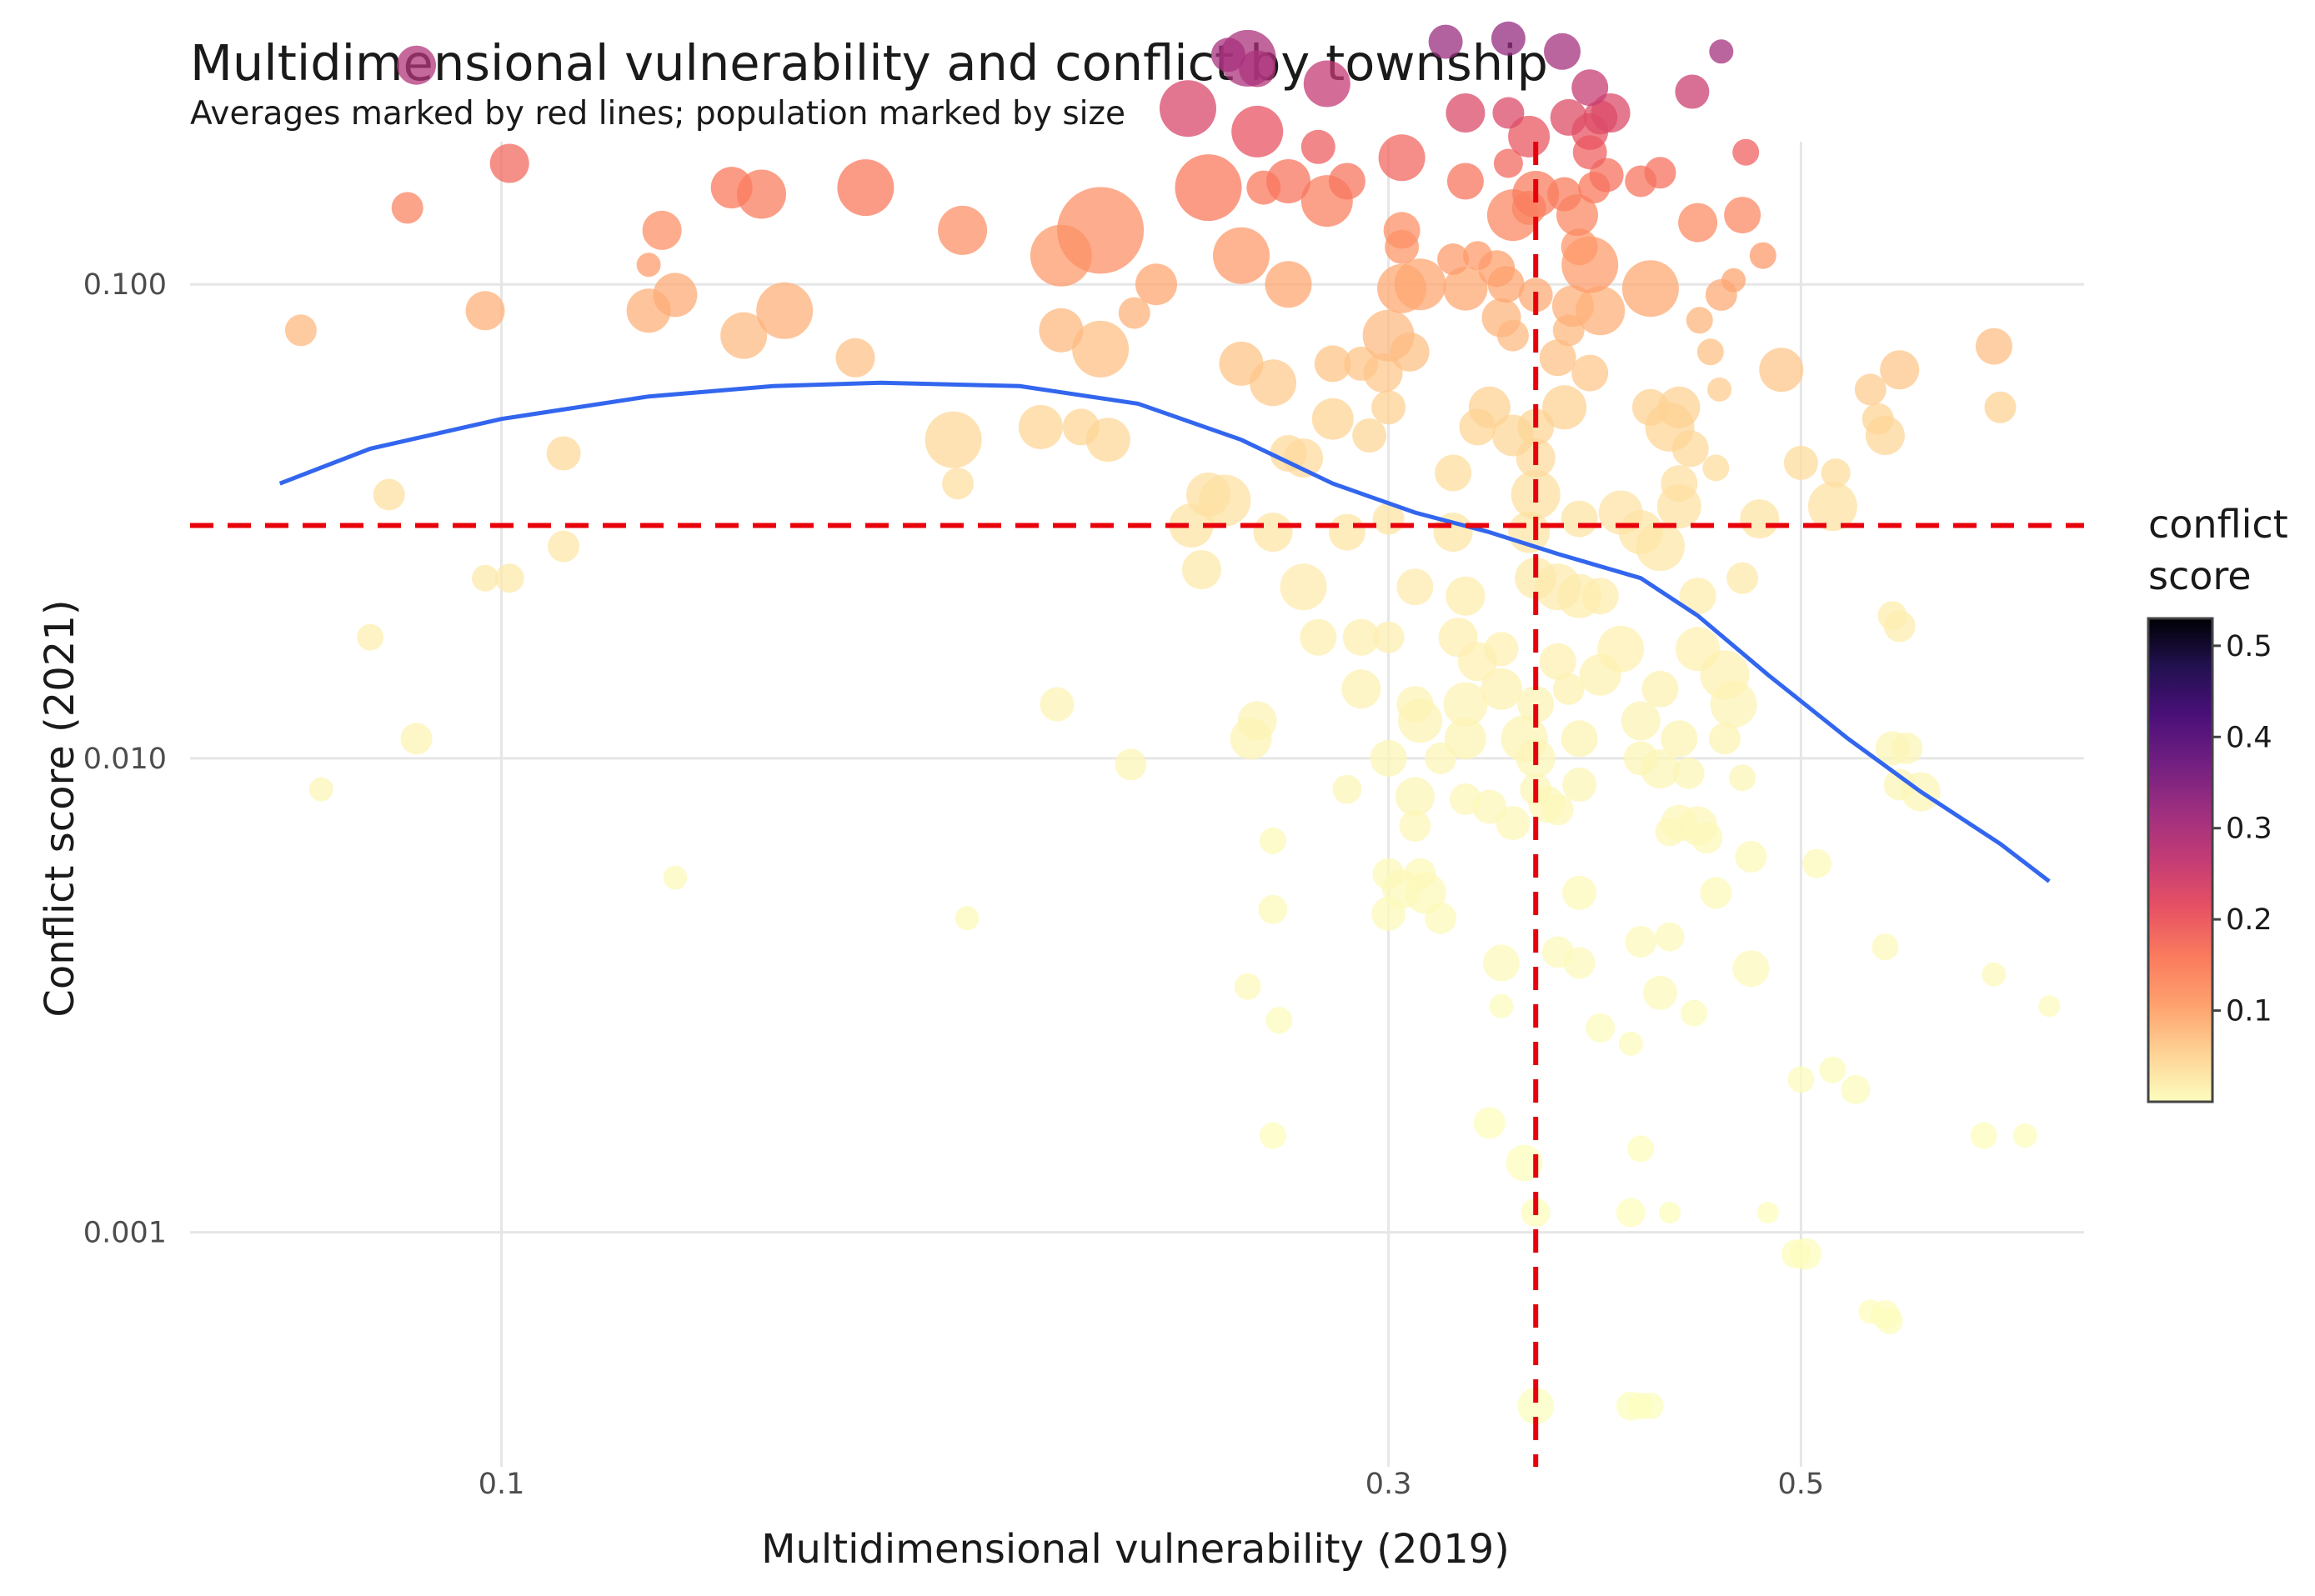  Describe the element at coordinates (2249, 646) in the screenshot. I see `colorbar-tick-label: 0.5` at that location.